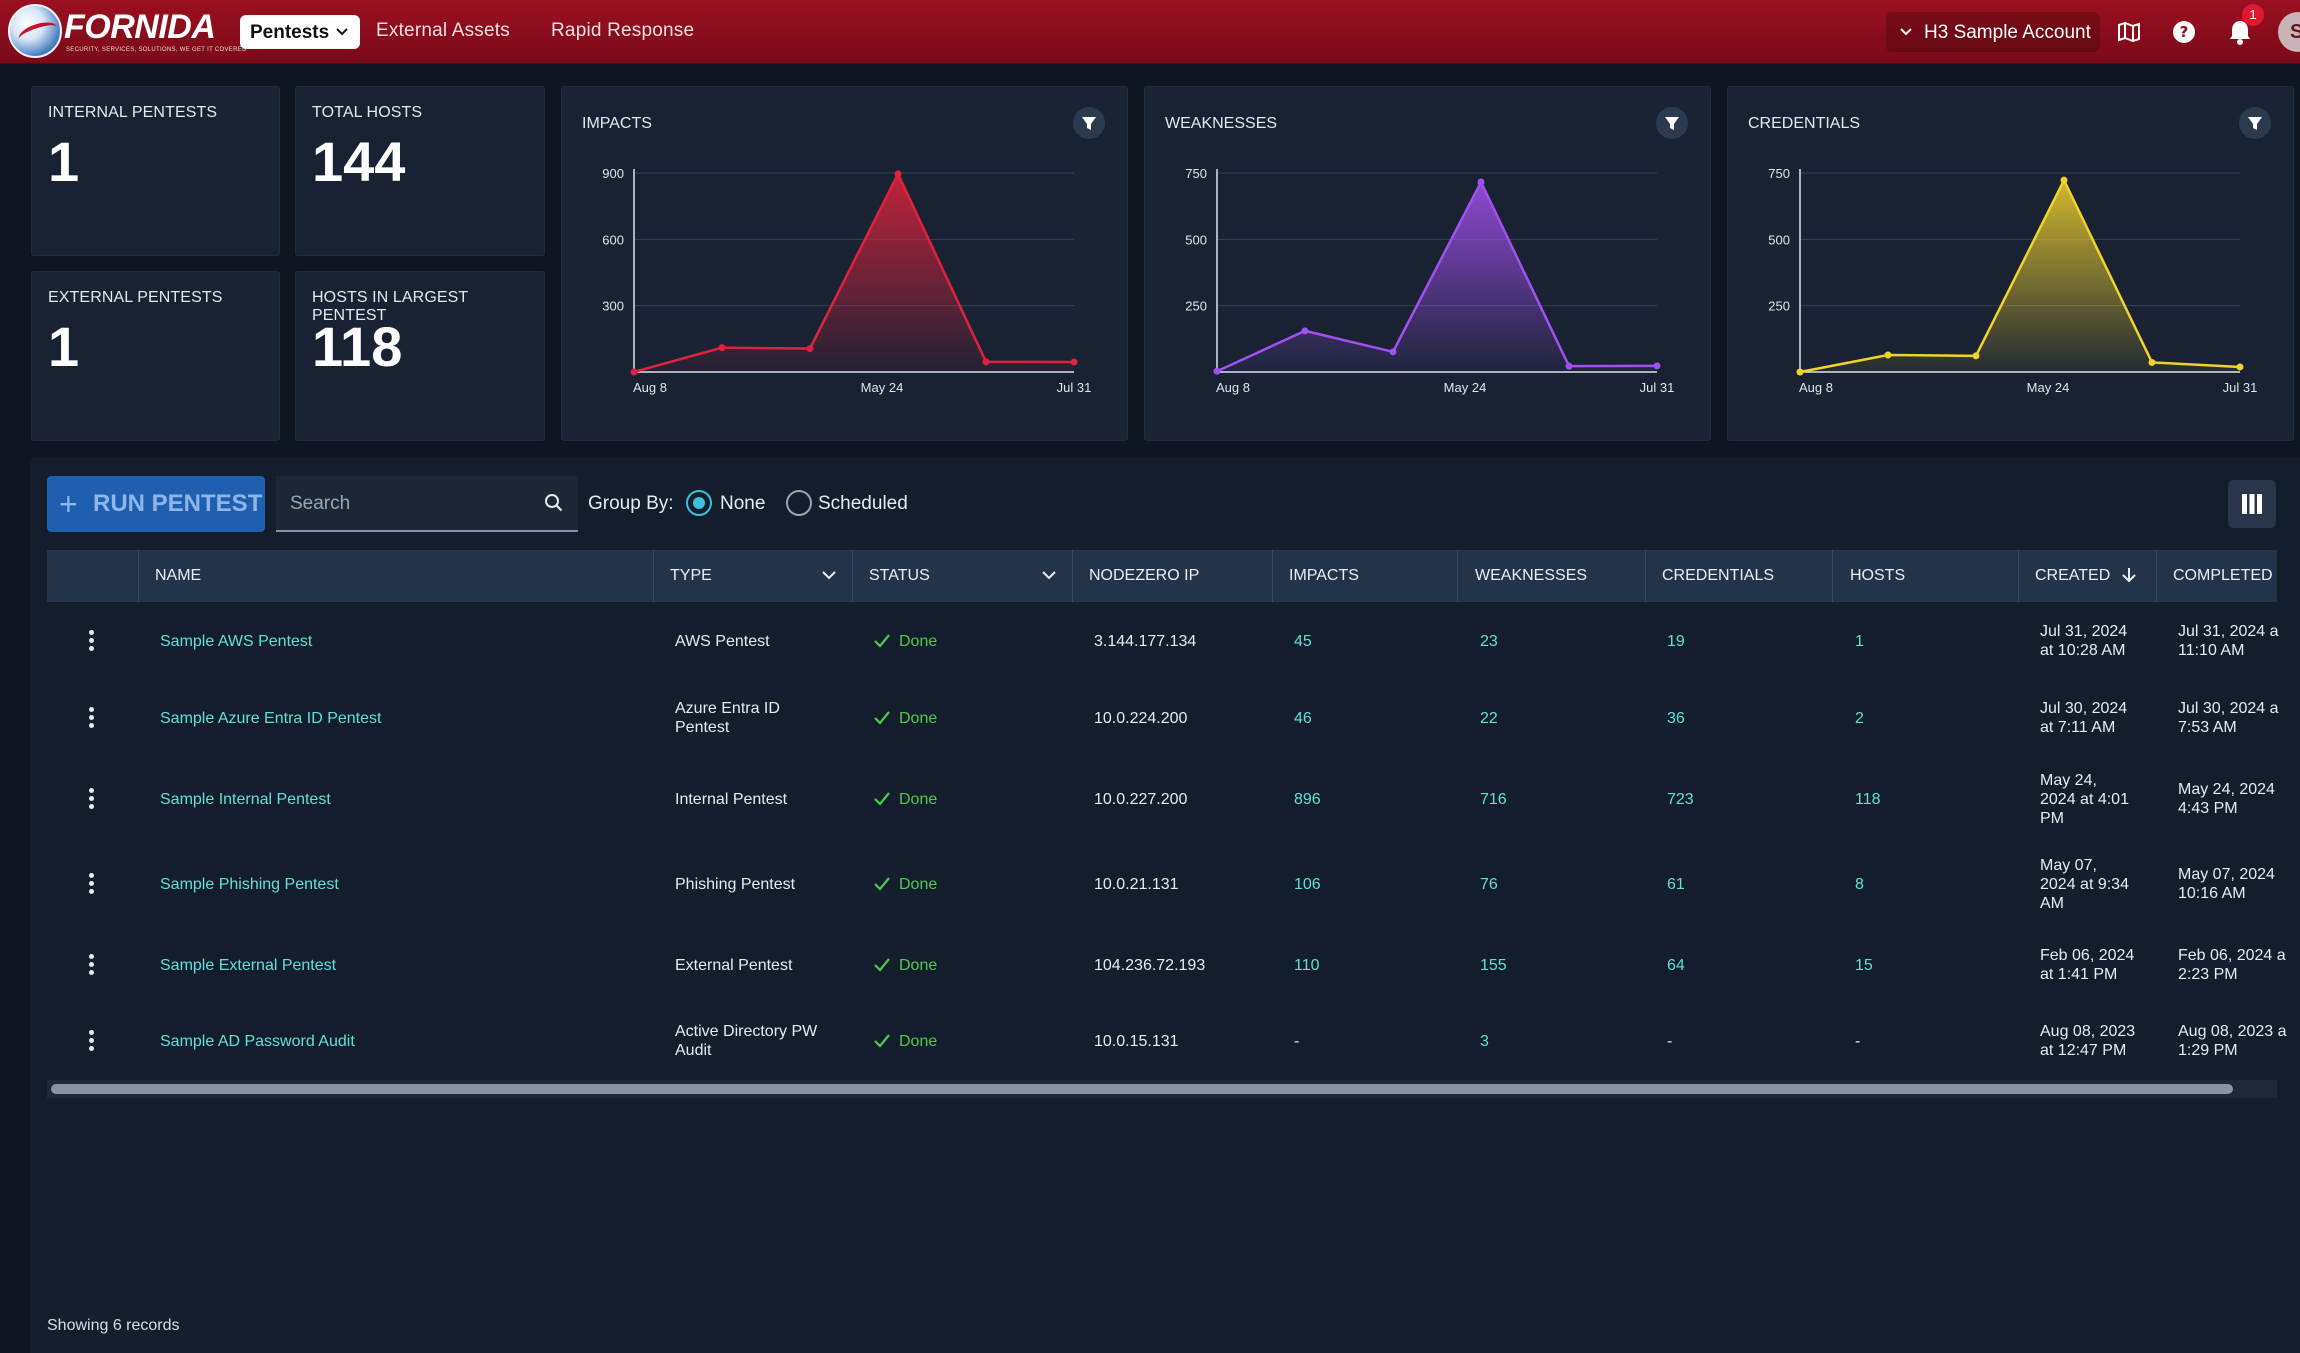 This screenshot has width=2300, height=1353. I want to click on group-by-none-label: None, so click(743, 503).